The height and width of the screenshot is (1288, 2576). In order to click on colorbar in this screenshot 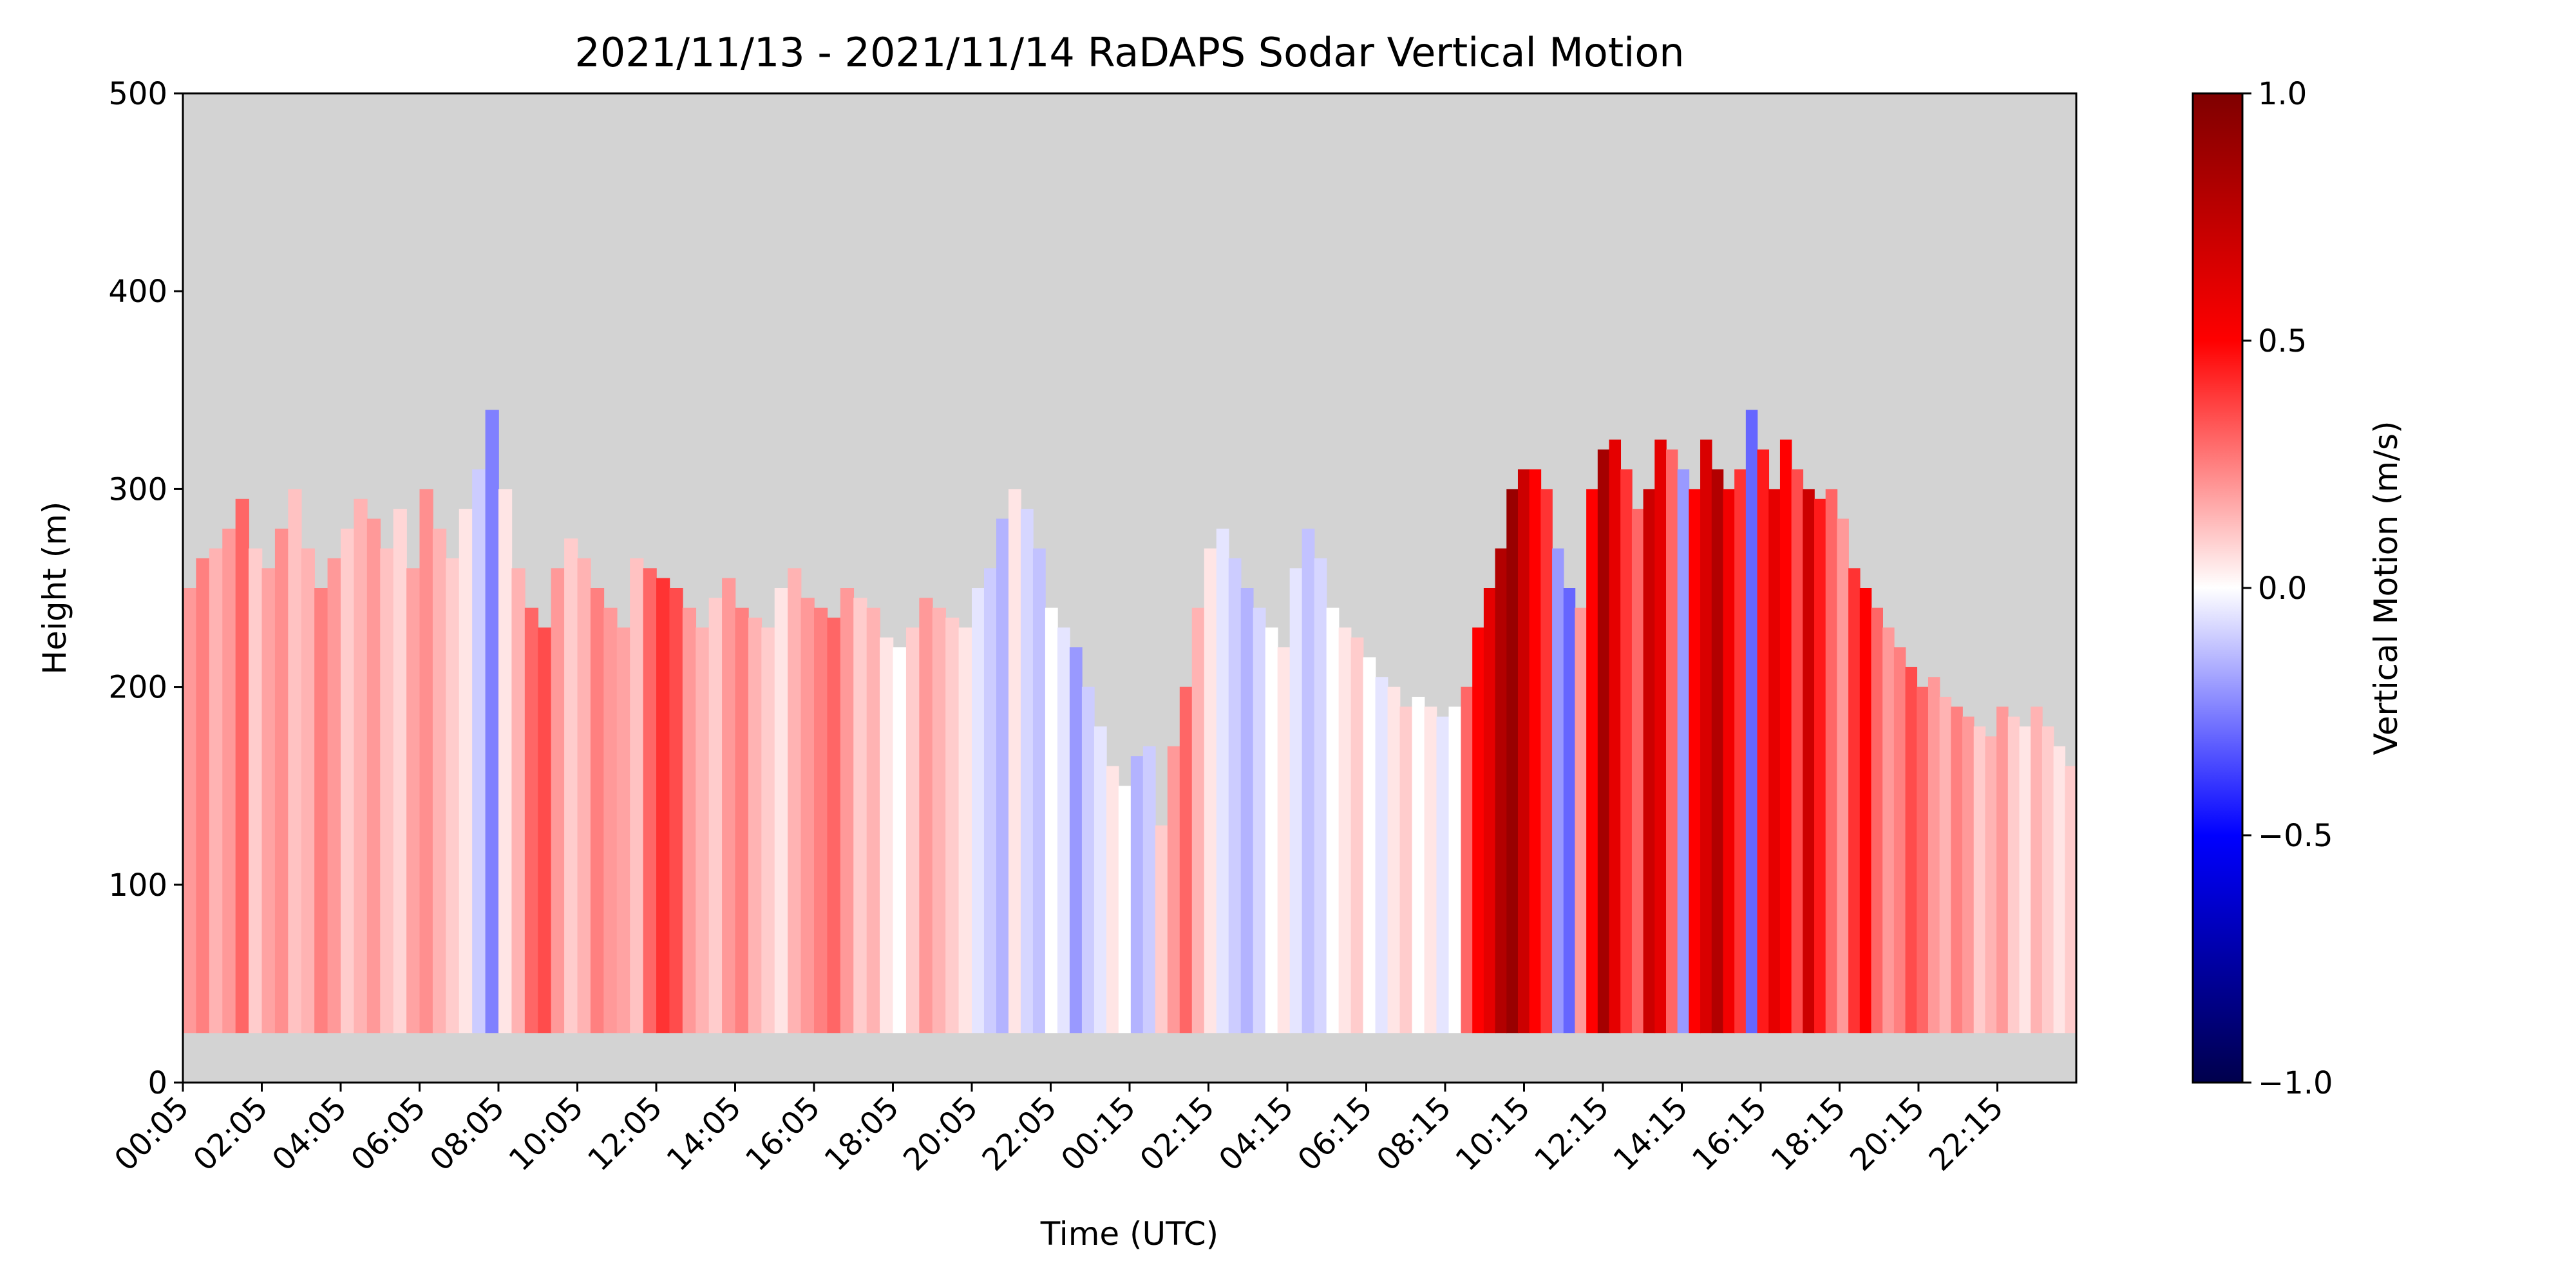, I will do `click(2218, 588)`.